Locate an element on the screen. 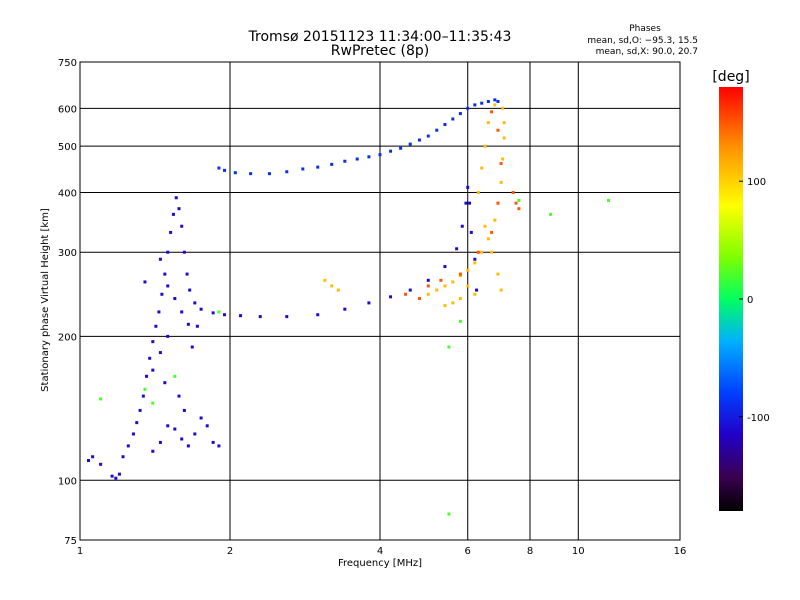  y-tick-label: 500 is located at coordinates (67, 147).